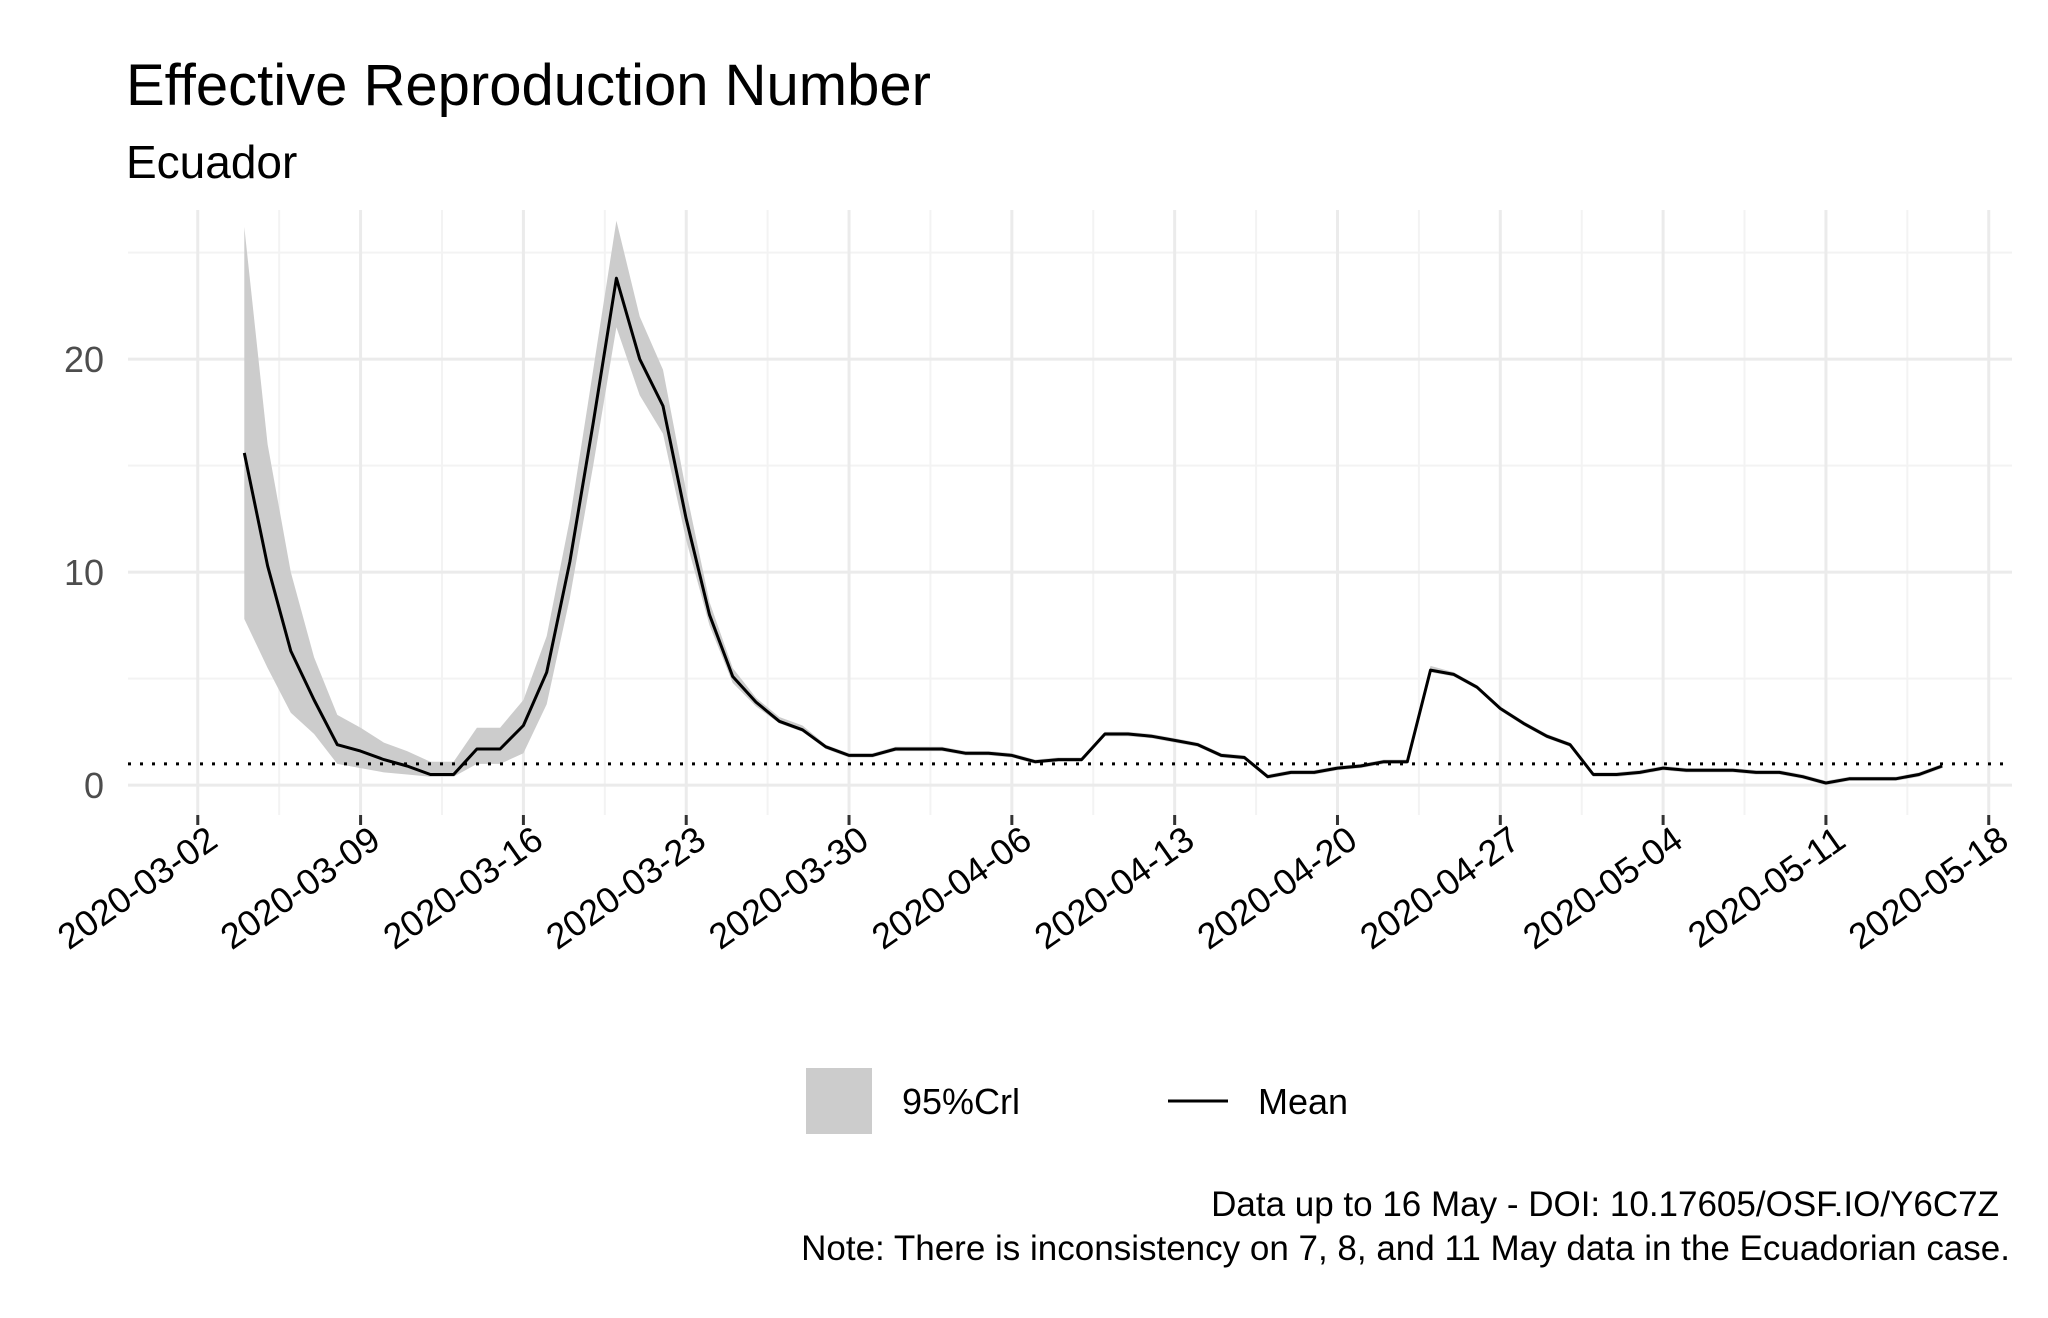  I want to click on legend-key-band, so click(839, 1101).